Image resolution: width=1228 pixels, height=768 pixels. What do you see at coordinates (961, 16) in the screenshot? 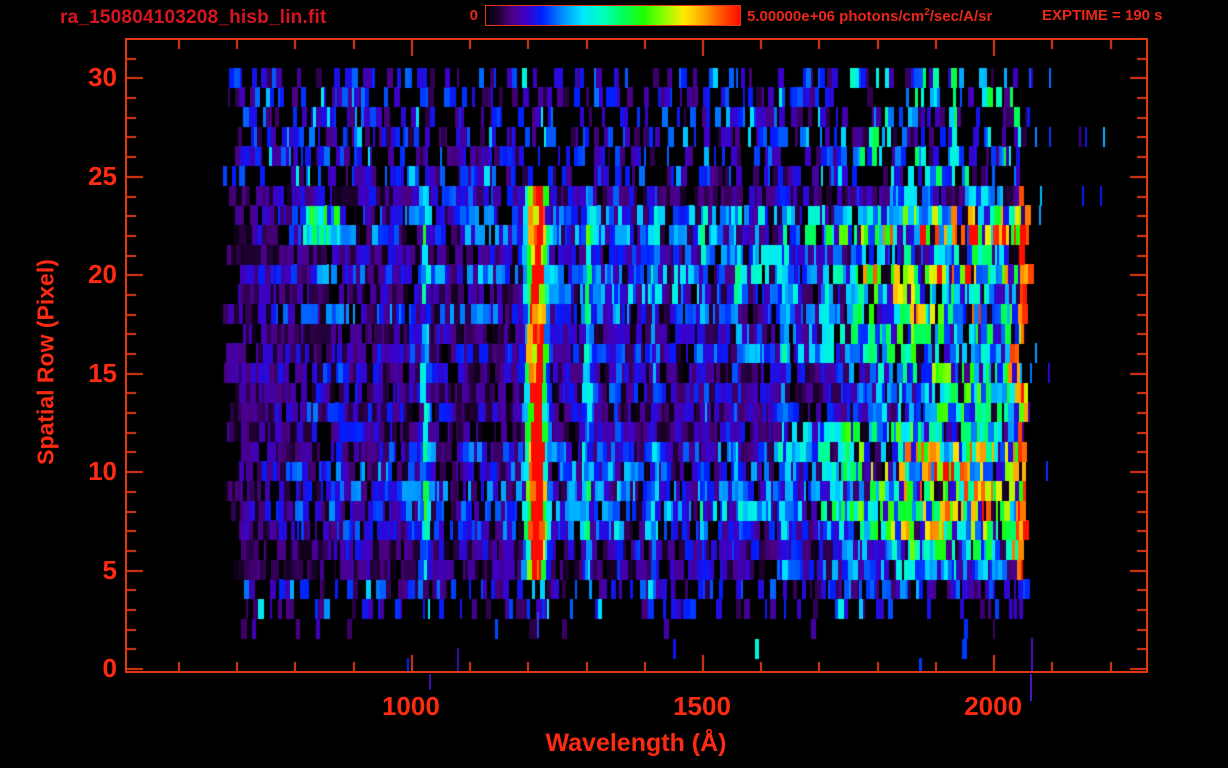
I see `colorbar-units-suffix: /sec/A/sr` at bounding box center [961, 16].